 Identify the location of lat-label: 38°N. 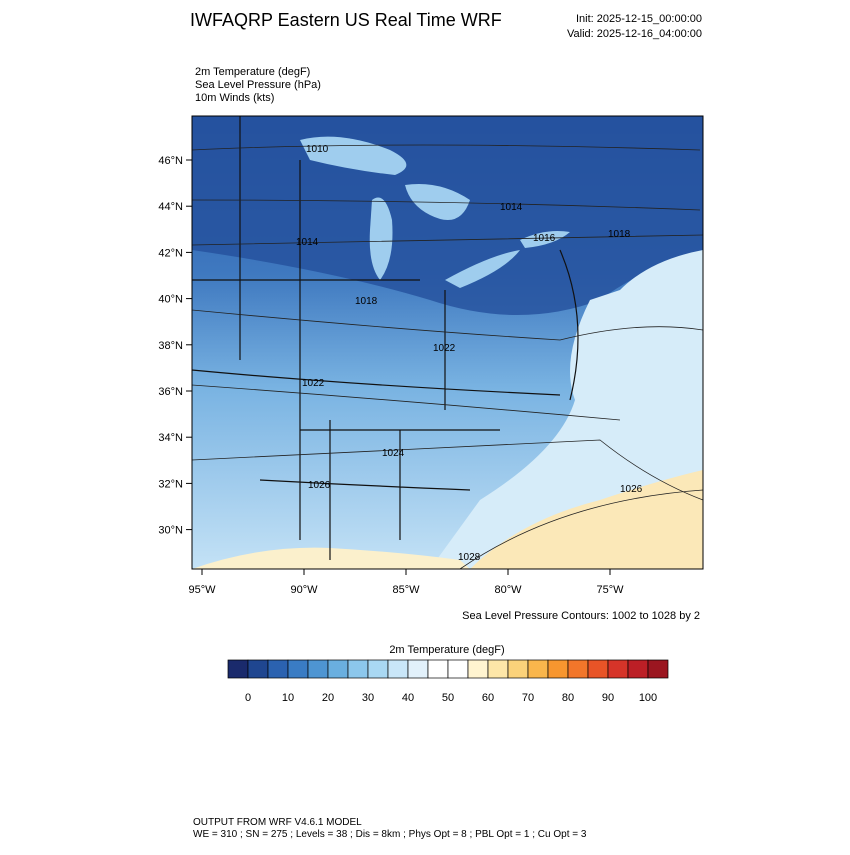
(170, 346).